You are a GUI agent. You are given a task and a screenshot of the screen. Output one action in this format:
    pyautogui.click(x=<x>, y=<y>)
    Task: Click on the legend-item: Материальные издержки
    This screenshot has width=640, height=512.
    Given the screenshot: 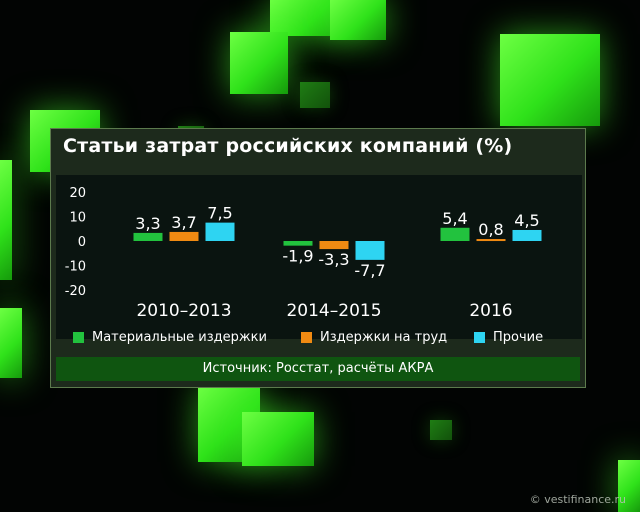 What is the action you would take?
    pyautogui.click(x=170, y=337)
    